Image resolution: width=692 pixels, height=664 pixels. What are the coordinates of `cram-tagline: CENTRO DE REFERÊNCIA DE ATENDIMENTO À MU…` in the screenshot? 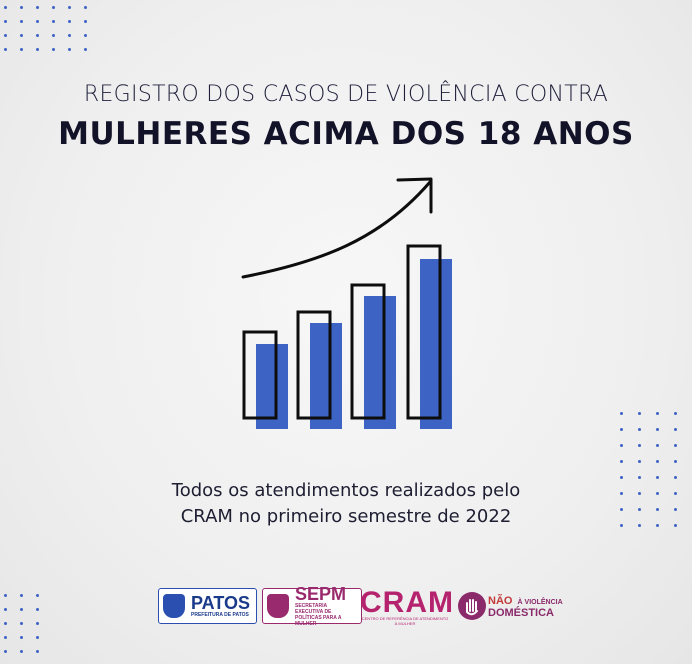 It's located at (405, 621).